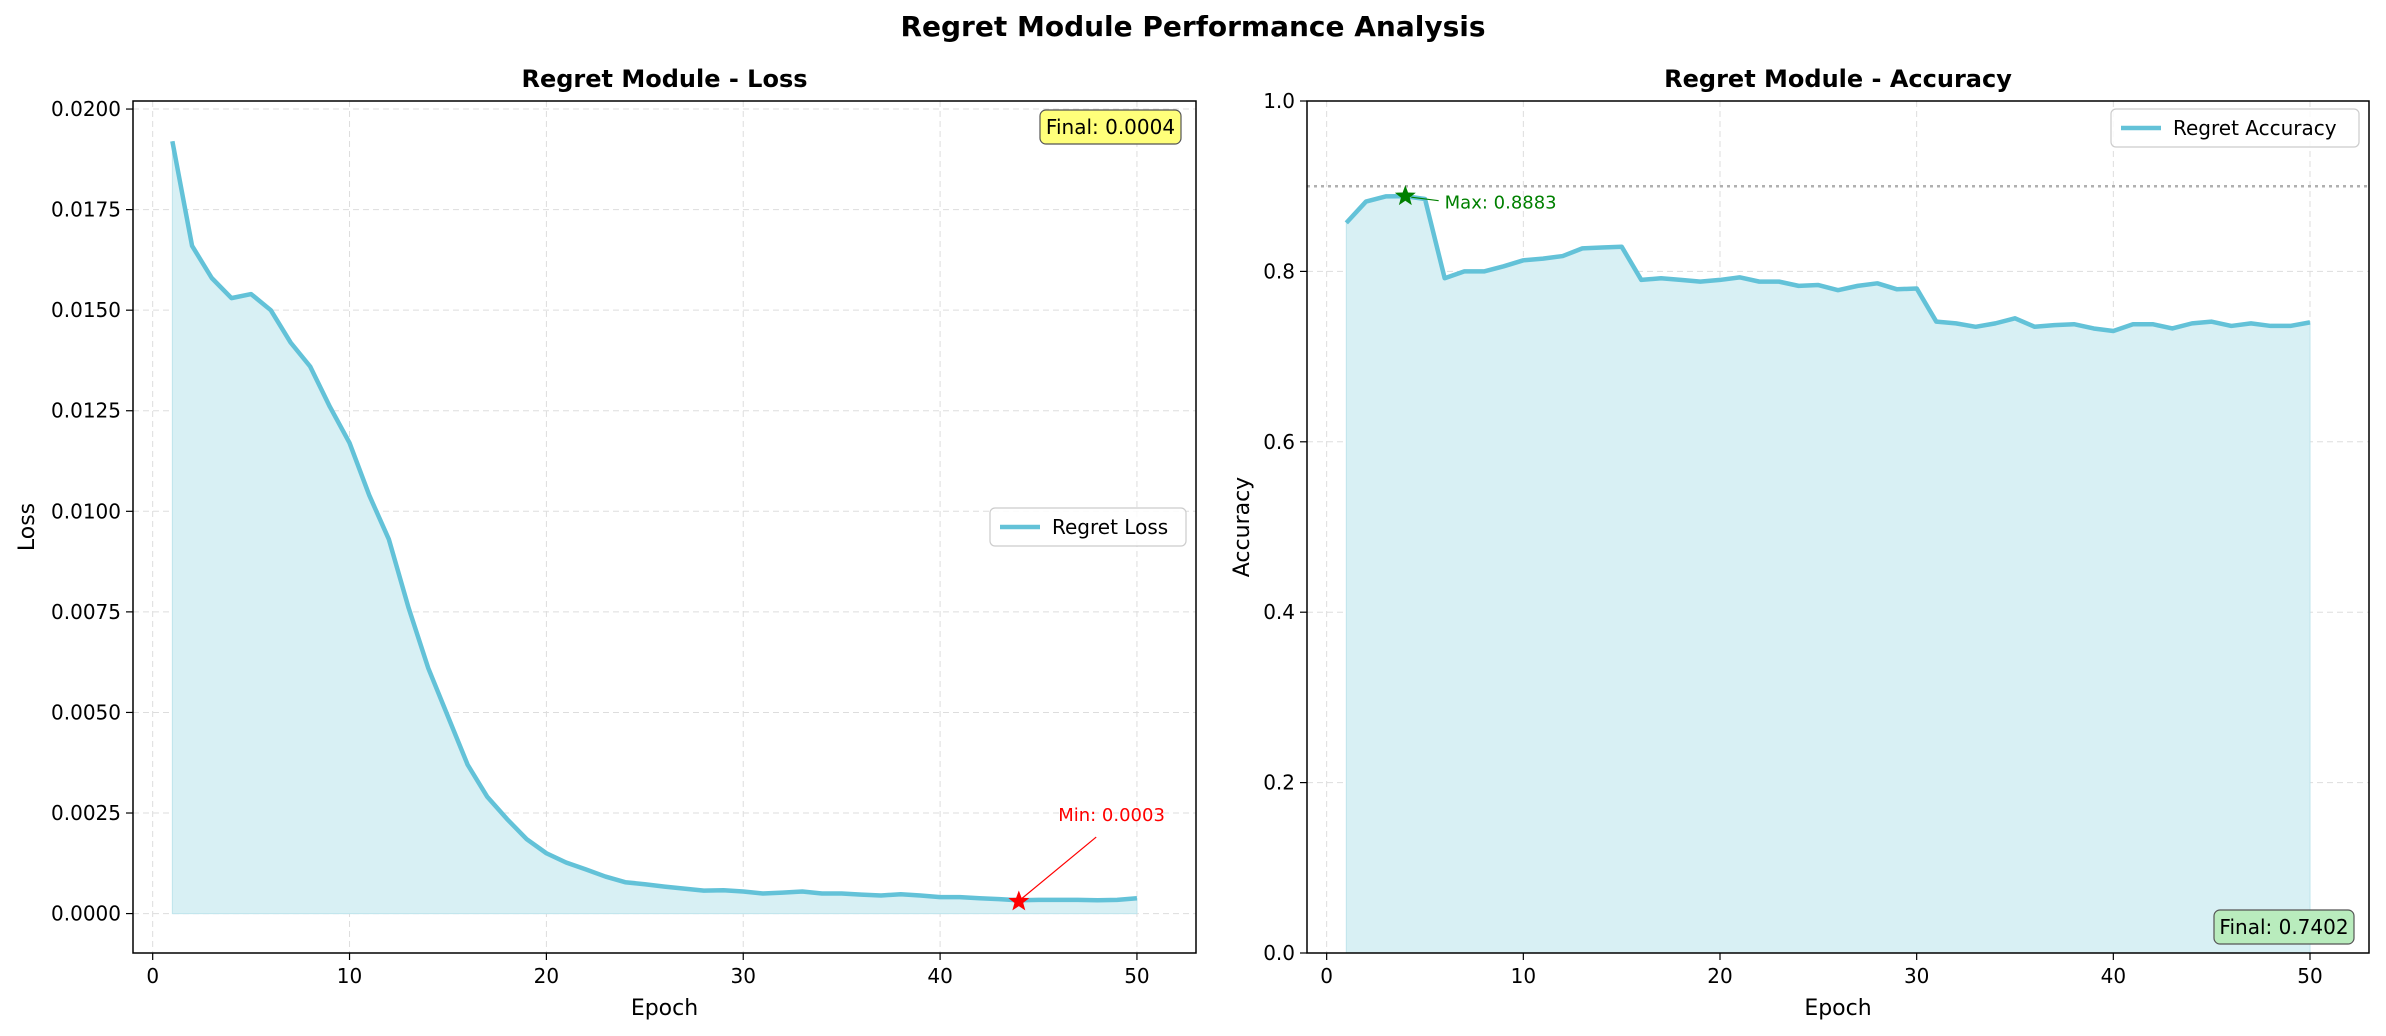 The image size is (2386, 1036). What do you see at coordinates (1827, 263) in the screenshot?
I see `series-line` at bounding box center [1827, 263].